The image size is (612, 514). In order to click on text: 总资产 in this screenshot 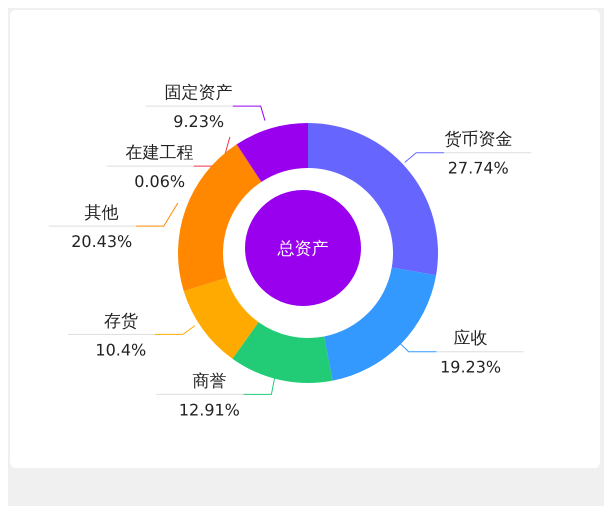, I will do `click(302, 249)`.